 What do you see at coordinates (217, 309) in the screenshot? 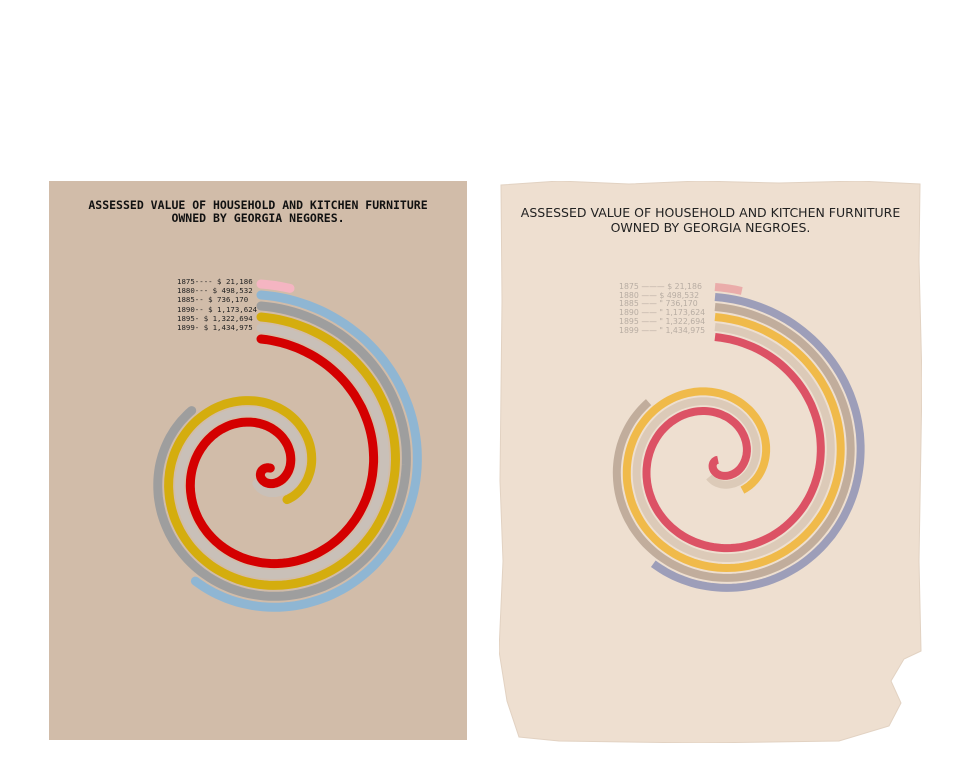
I see `legend-entry-1890: 1890-- $ 1,173,624` at bounding box center [217, 309].